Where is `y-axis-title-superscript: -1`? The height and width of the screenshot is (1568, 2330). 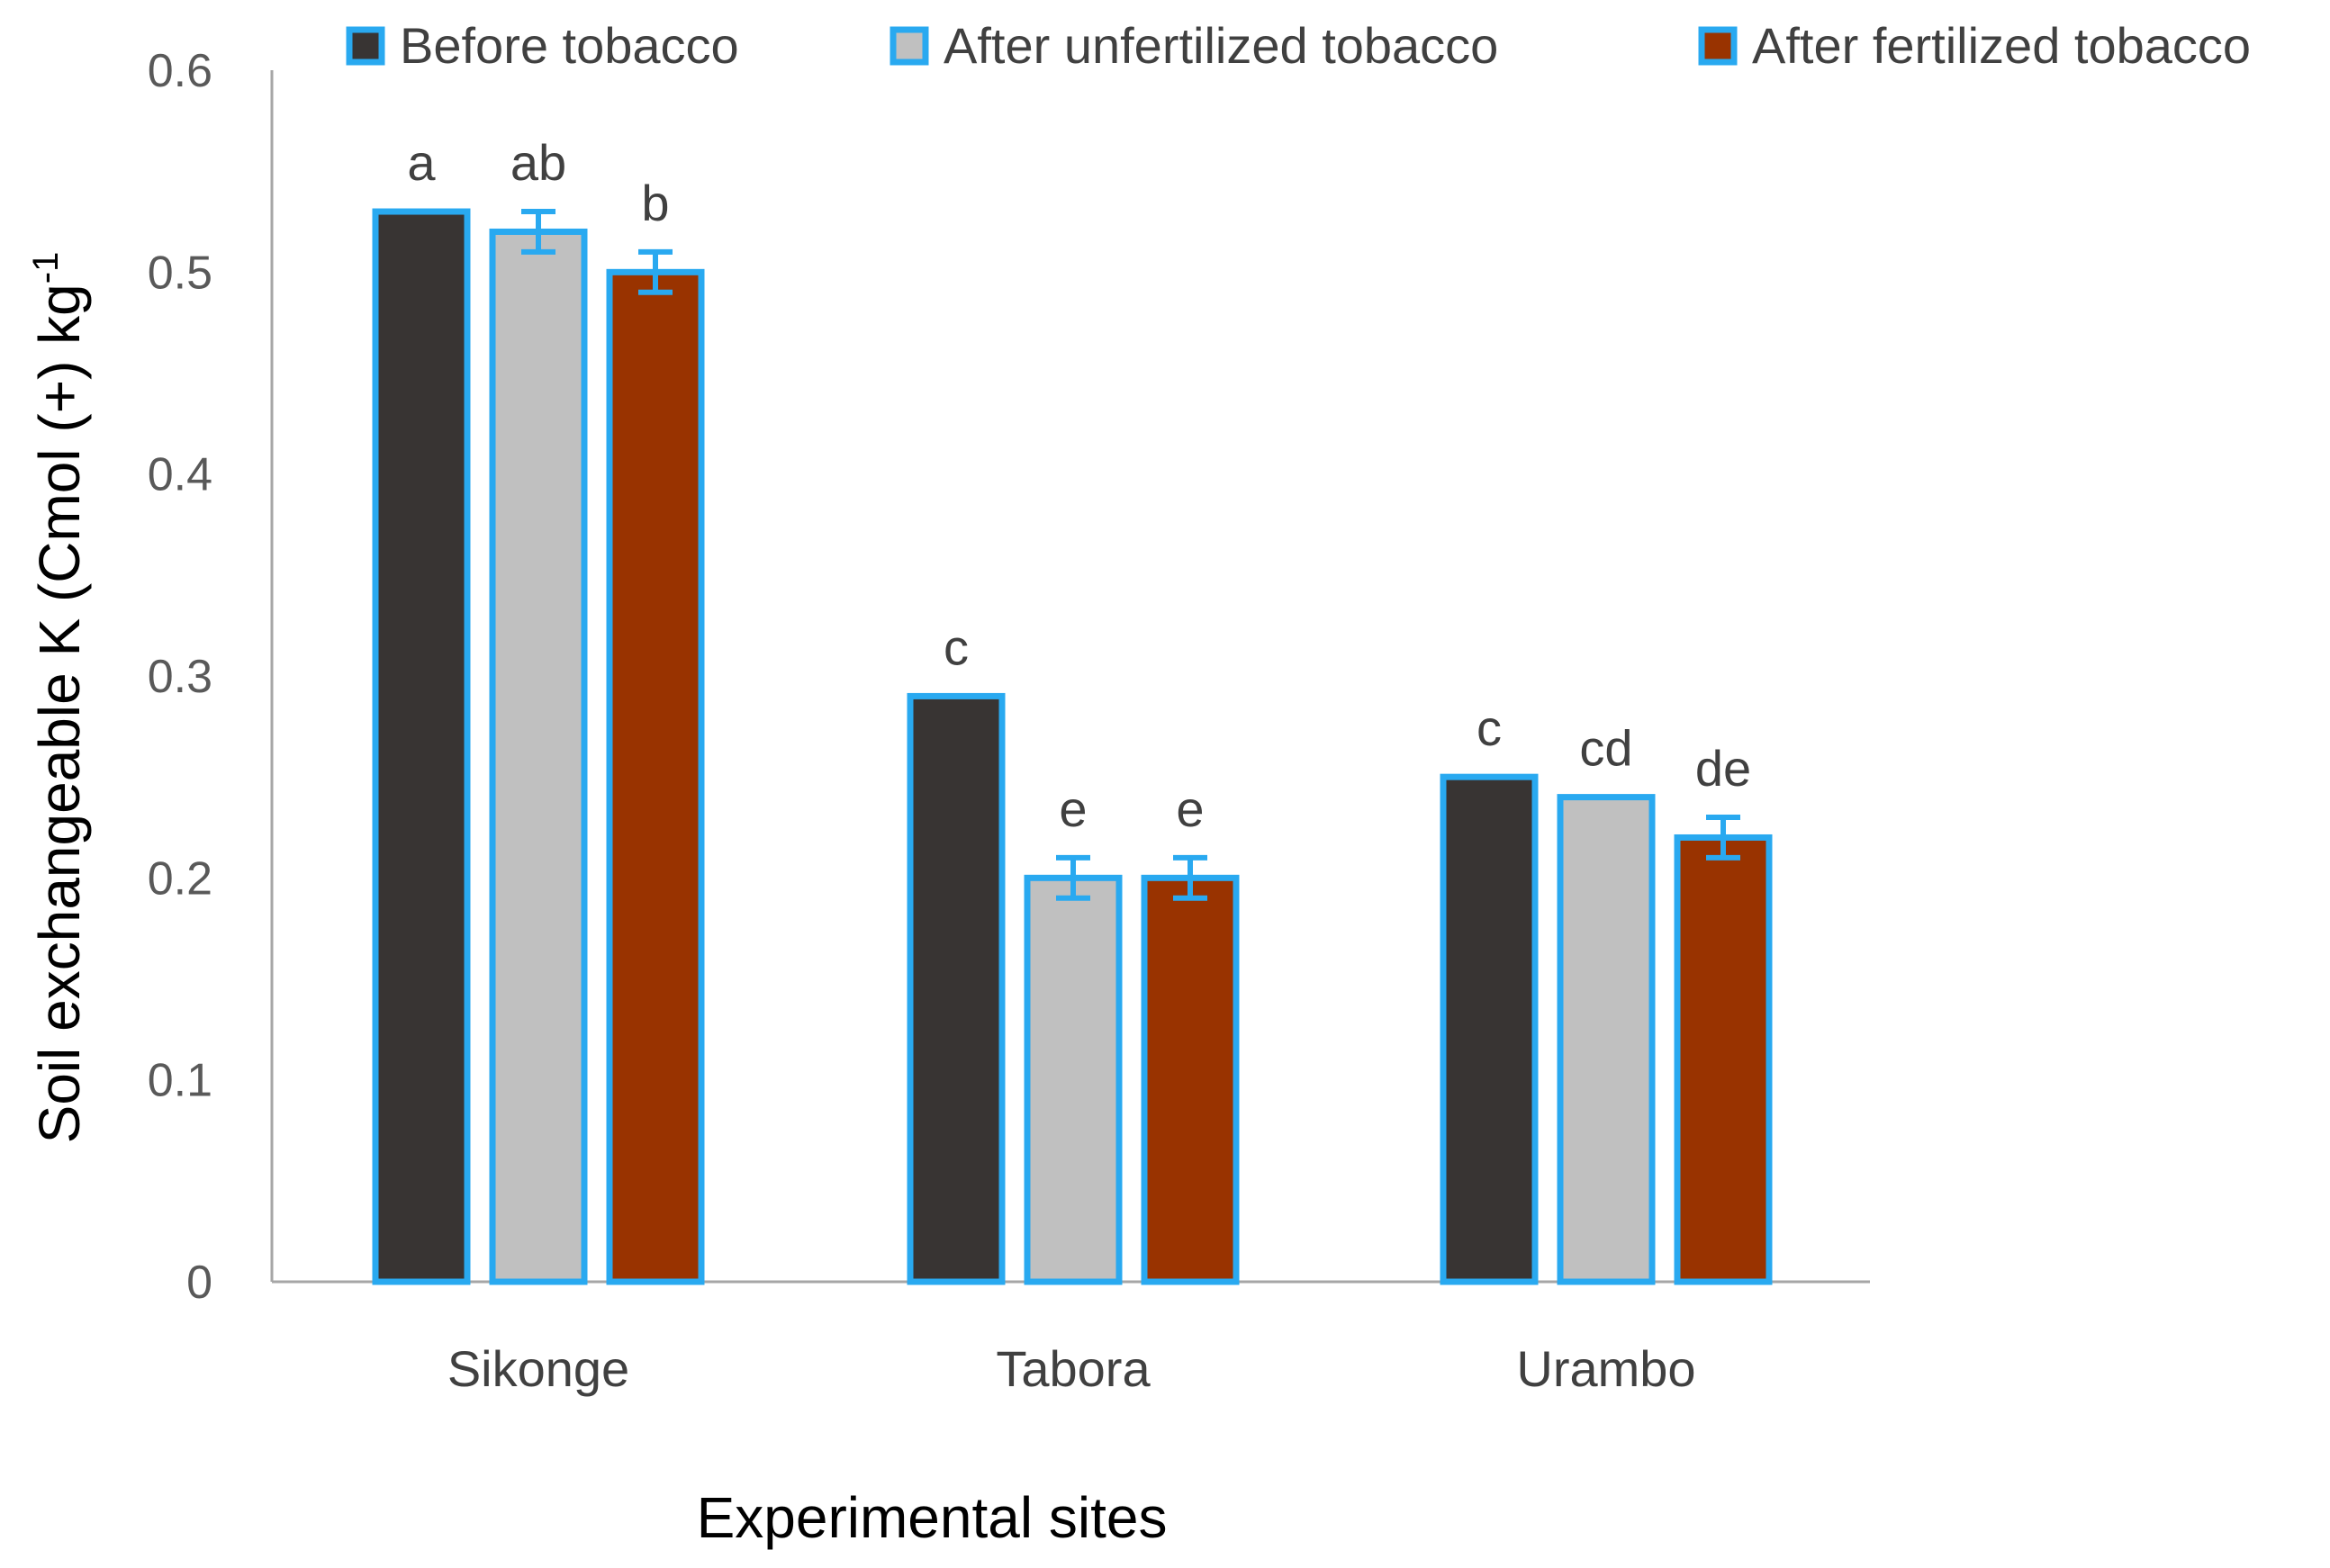 y-axis-title-superscript: -1 is located at coordinates (46, 268).